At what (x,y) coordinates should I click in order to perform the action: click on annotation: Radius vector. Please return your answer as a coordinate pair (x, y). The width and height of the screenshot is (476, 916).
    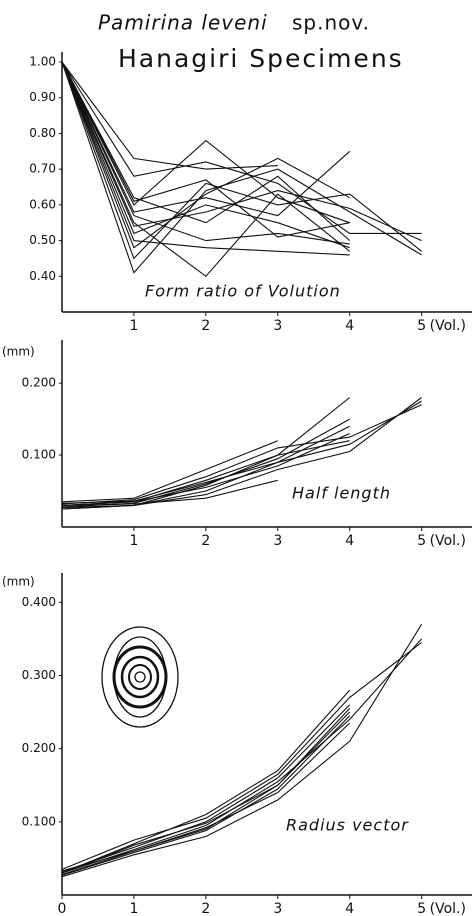
    Looking at the image, I should click on (347, 825).